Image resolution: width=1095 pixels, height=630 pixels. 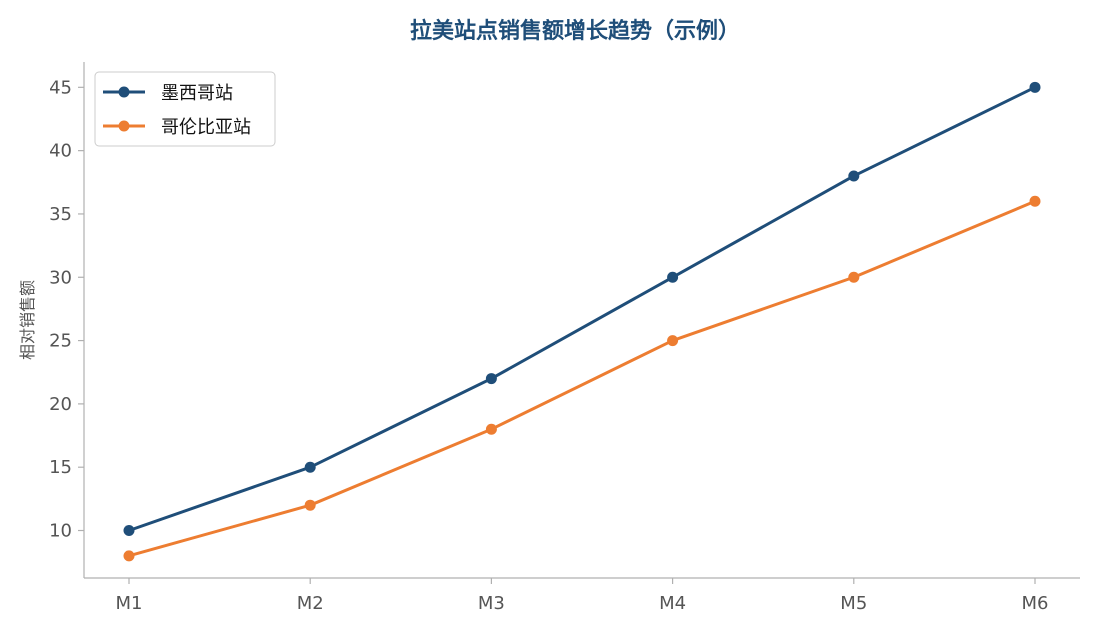 What do you see at coordinates (60, 277) in the screenshot?
I see `y-tick-label: 30` at bounding box center [60, 277].